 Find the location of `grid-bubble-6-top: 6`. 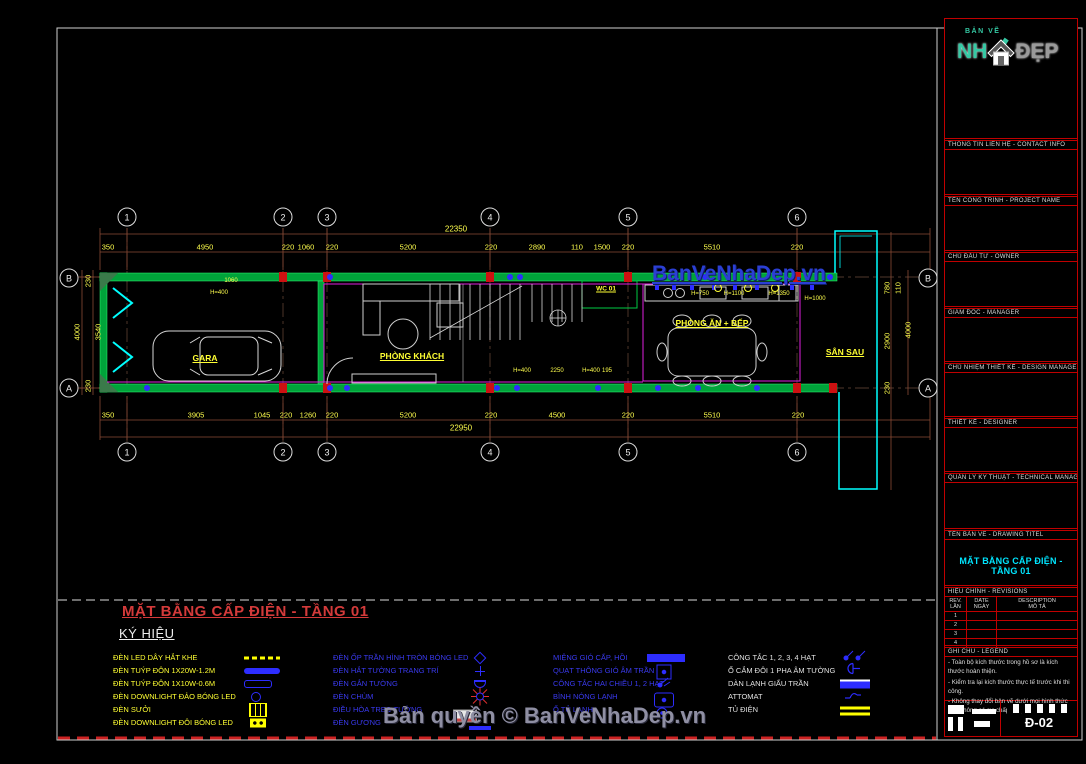

grid-bubble-6-top: 6 is located at coordinates (797, 217).